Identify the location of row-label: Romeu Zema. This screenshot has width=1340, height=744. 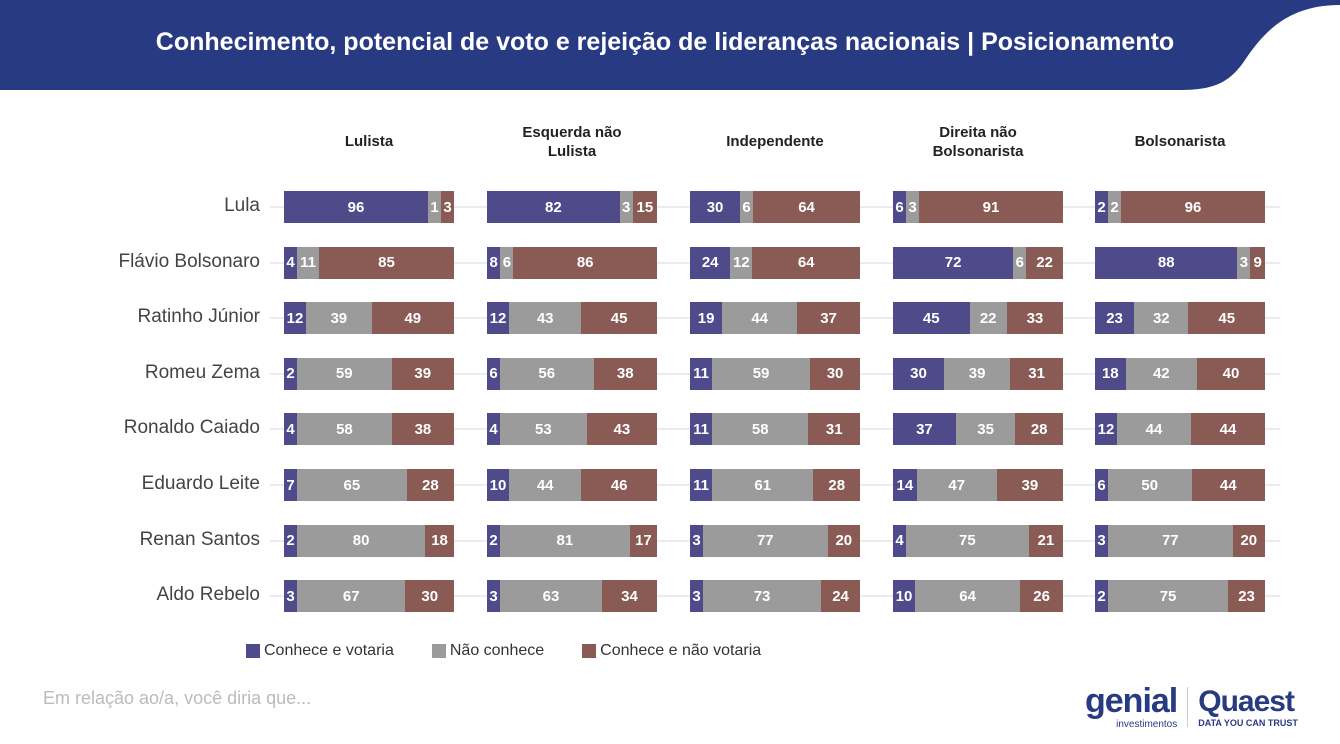
(202, 372).